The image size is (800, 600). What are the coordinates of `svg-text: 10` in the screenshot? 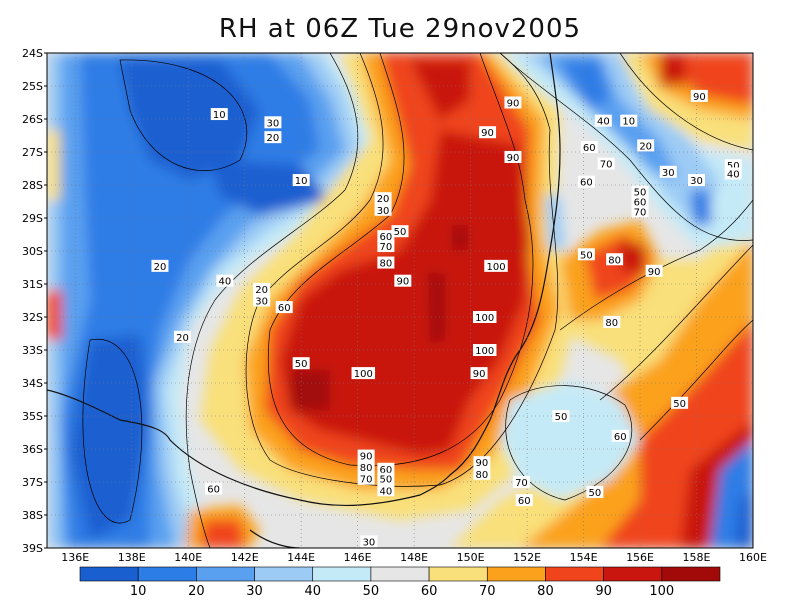 It's located at (301, 181).